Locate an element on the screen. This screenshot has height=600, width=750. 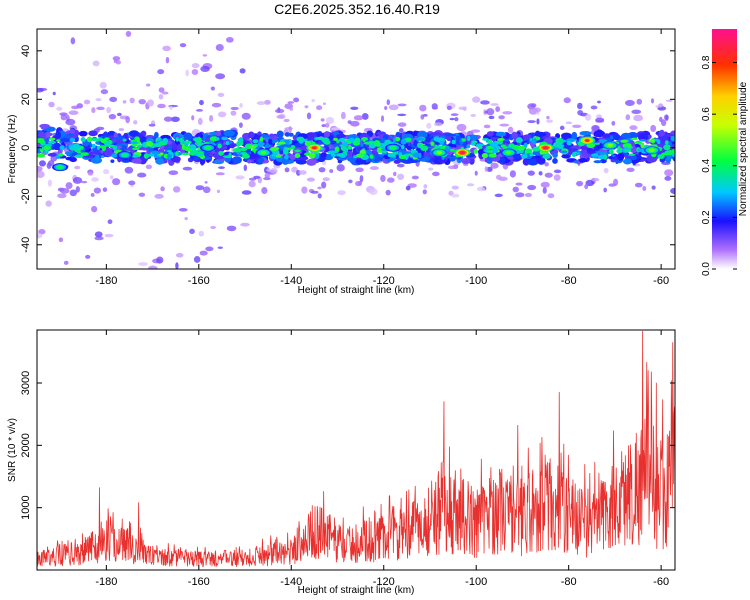
colorbar-tick-label: 0.2 is located at coordinates (706, 217).